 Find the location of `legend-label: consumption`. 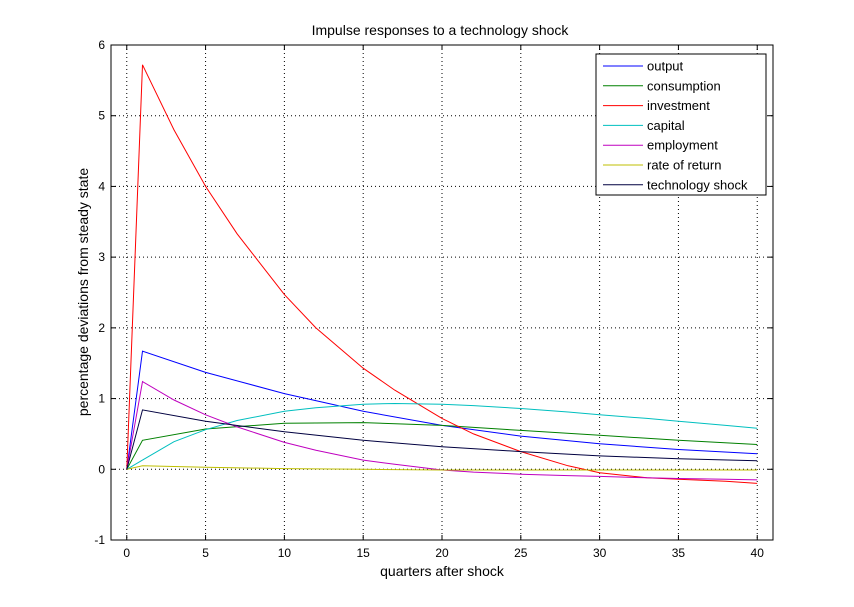

legend-label: consumption is located at coordinates (684, 85).